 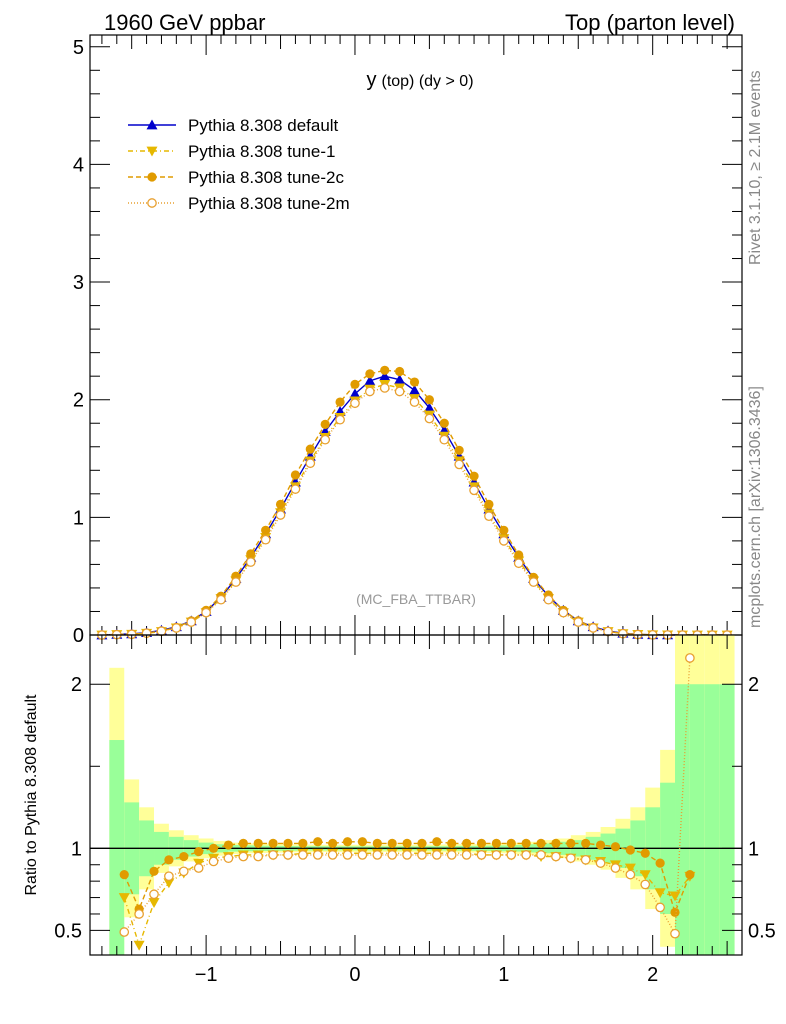 I want to click on ratio-y-tick-label-right: 0.5, so click(x=762, y=931).